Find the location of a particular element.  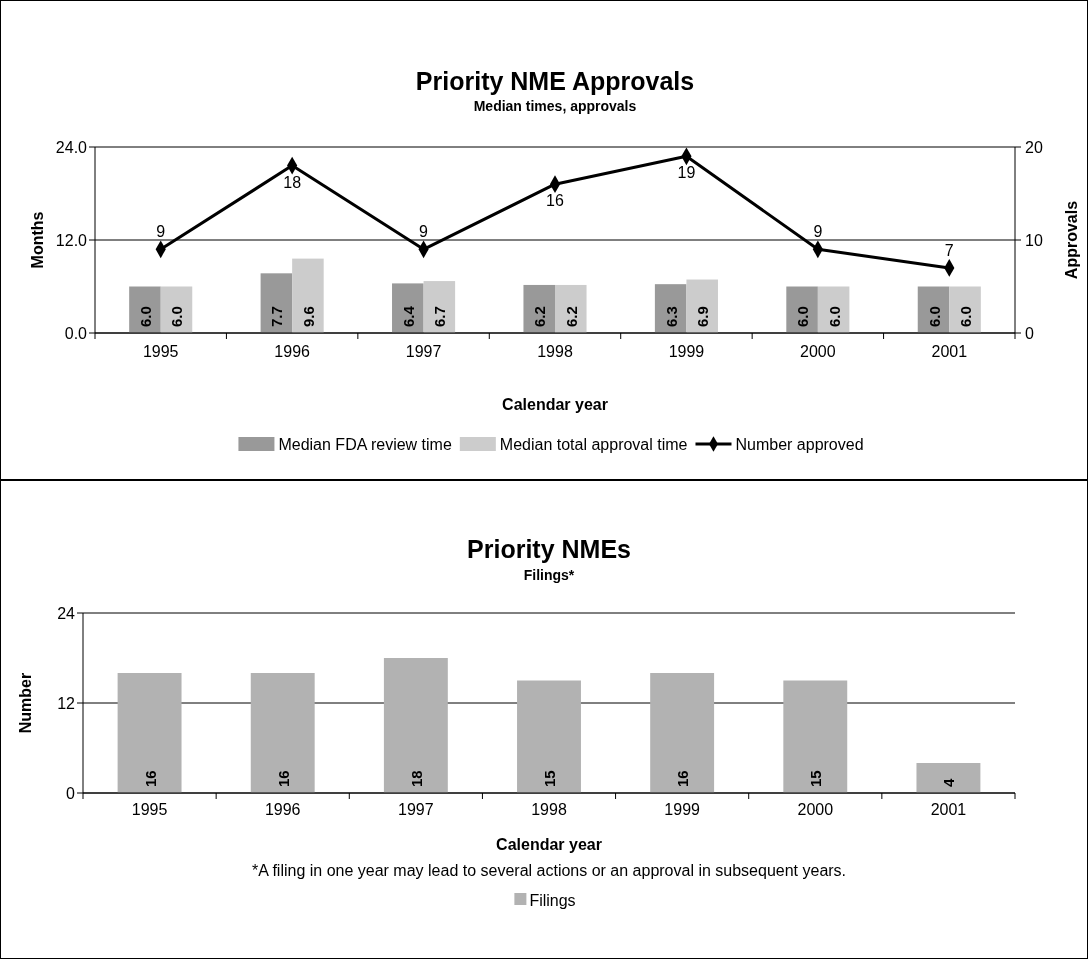

chart-title: Priority NME Approvals is located at coordinates (555, 81).